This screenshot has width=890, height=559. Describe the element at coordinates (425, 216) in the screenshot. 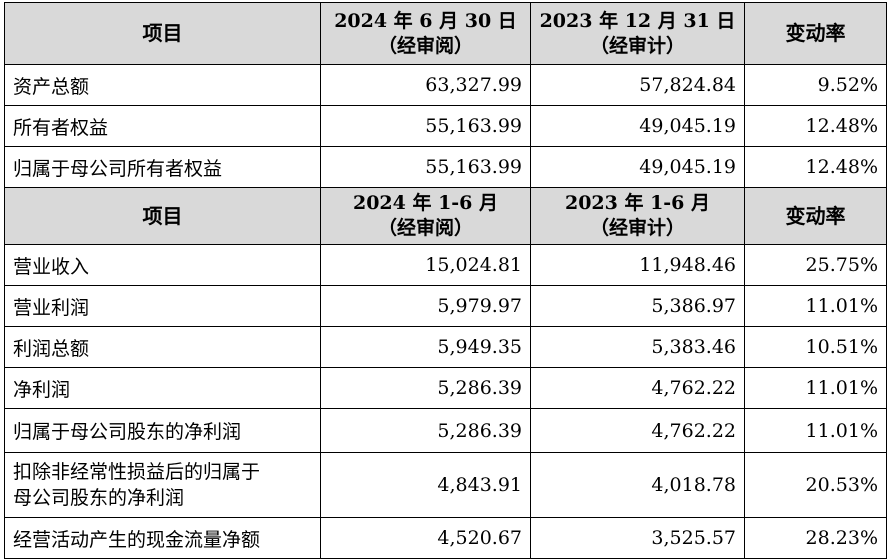

I see `header-period-2024h1: 2024 年 1-6 月 （经审阅）` at that location.